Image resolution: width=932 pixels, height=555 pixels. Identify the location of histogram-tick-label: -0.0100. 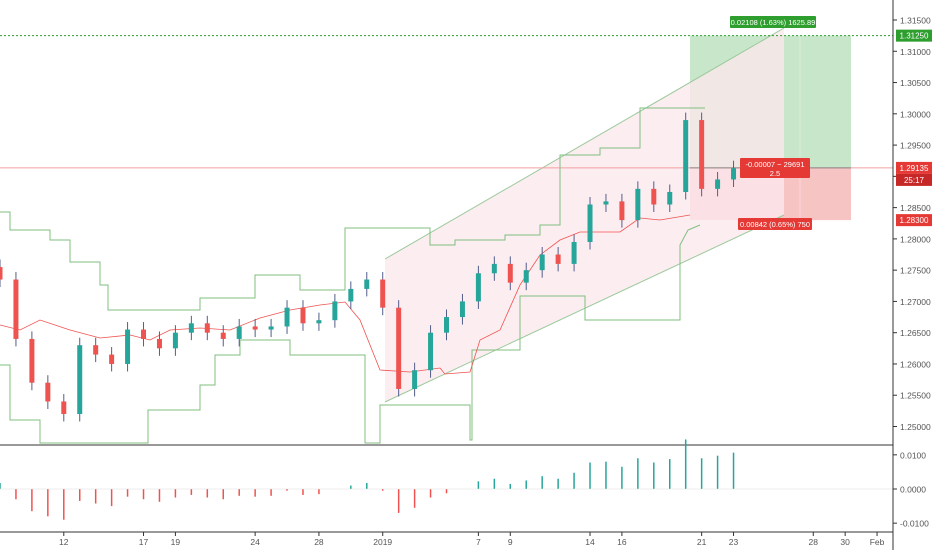
(914, 524).